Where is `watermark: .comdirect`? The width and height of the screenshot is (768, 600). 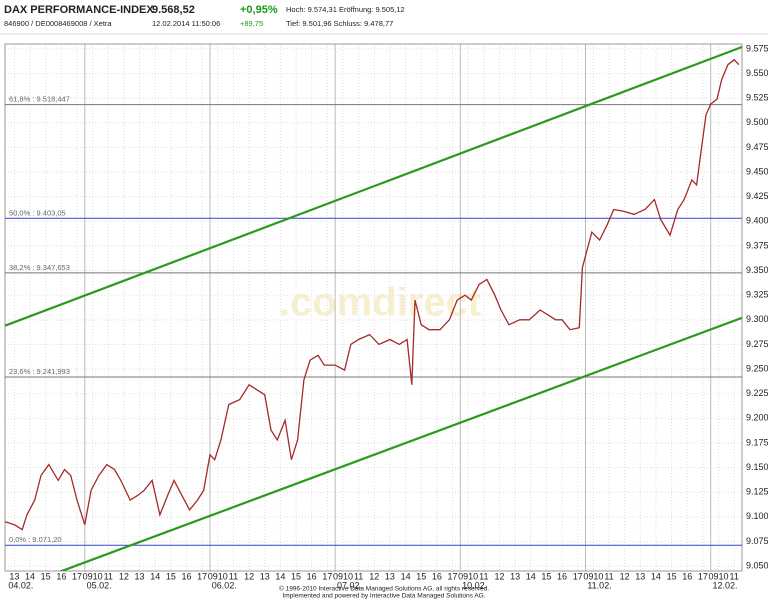
watermark: .comdirect is located at coordinates (380, 303).